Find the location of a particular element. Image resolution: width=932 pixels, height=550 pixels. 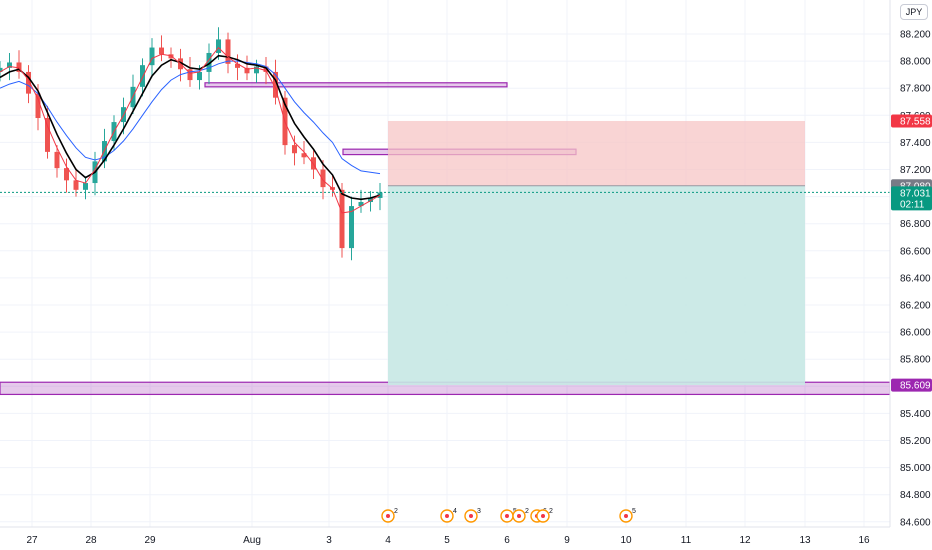

time-tick-label: 27 is located at coordinates (32, 540).